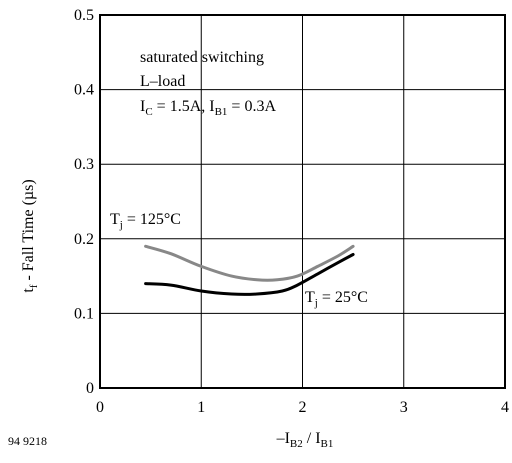 The height and width of the screenshot is (463, 512). I want to click on y-tick-label: 0.4, so click(84, 90).